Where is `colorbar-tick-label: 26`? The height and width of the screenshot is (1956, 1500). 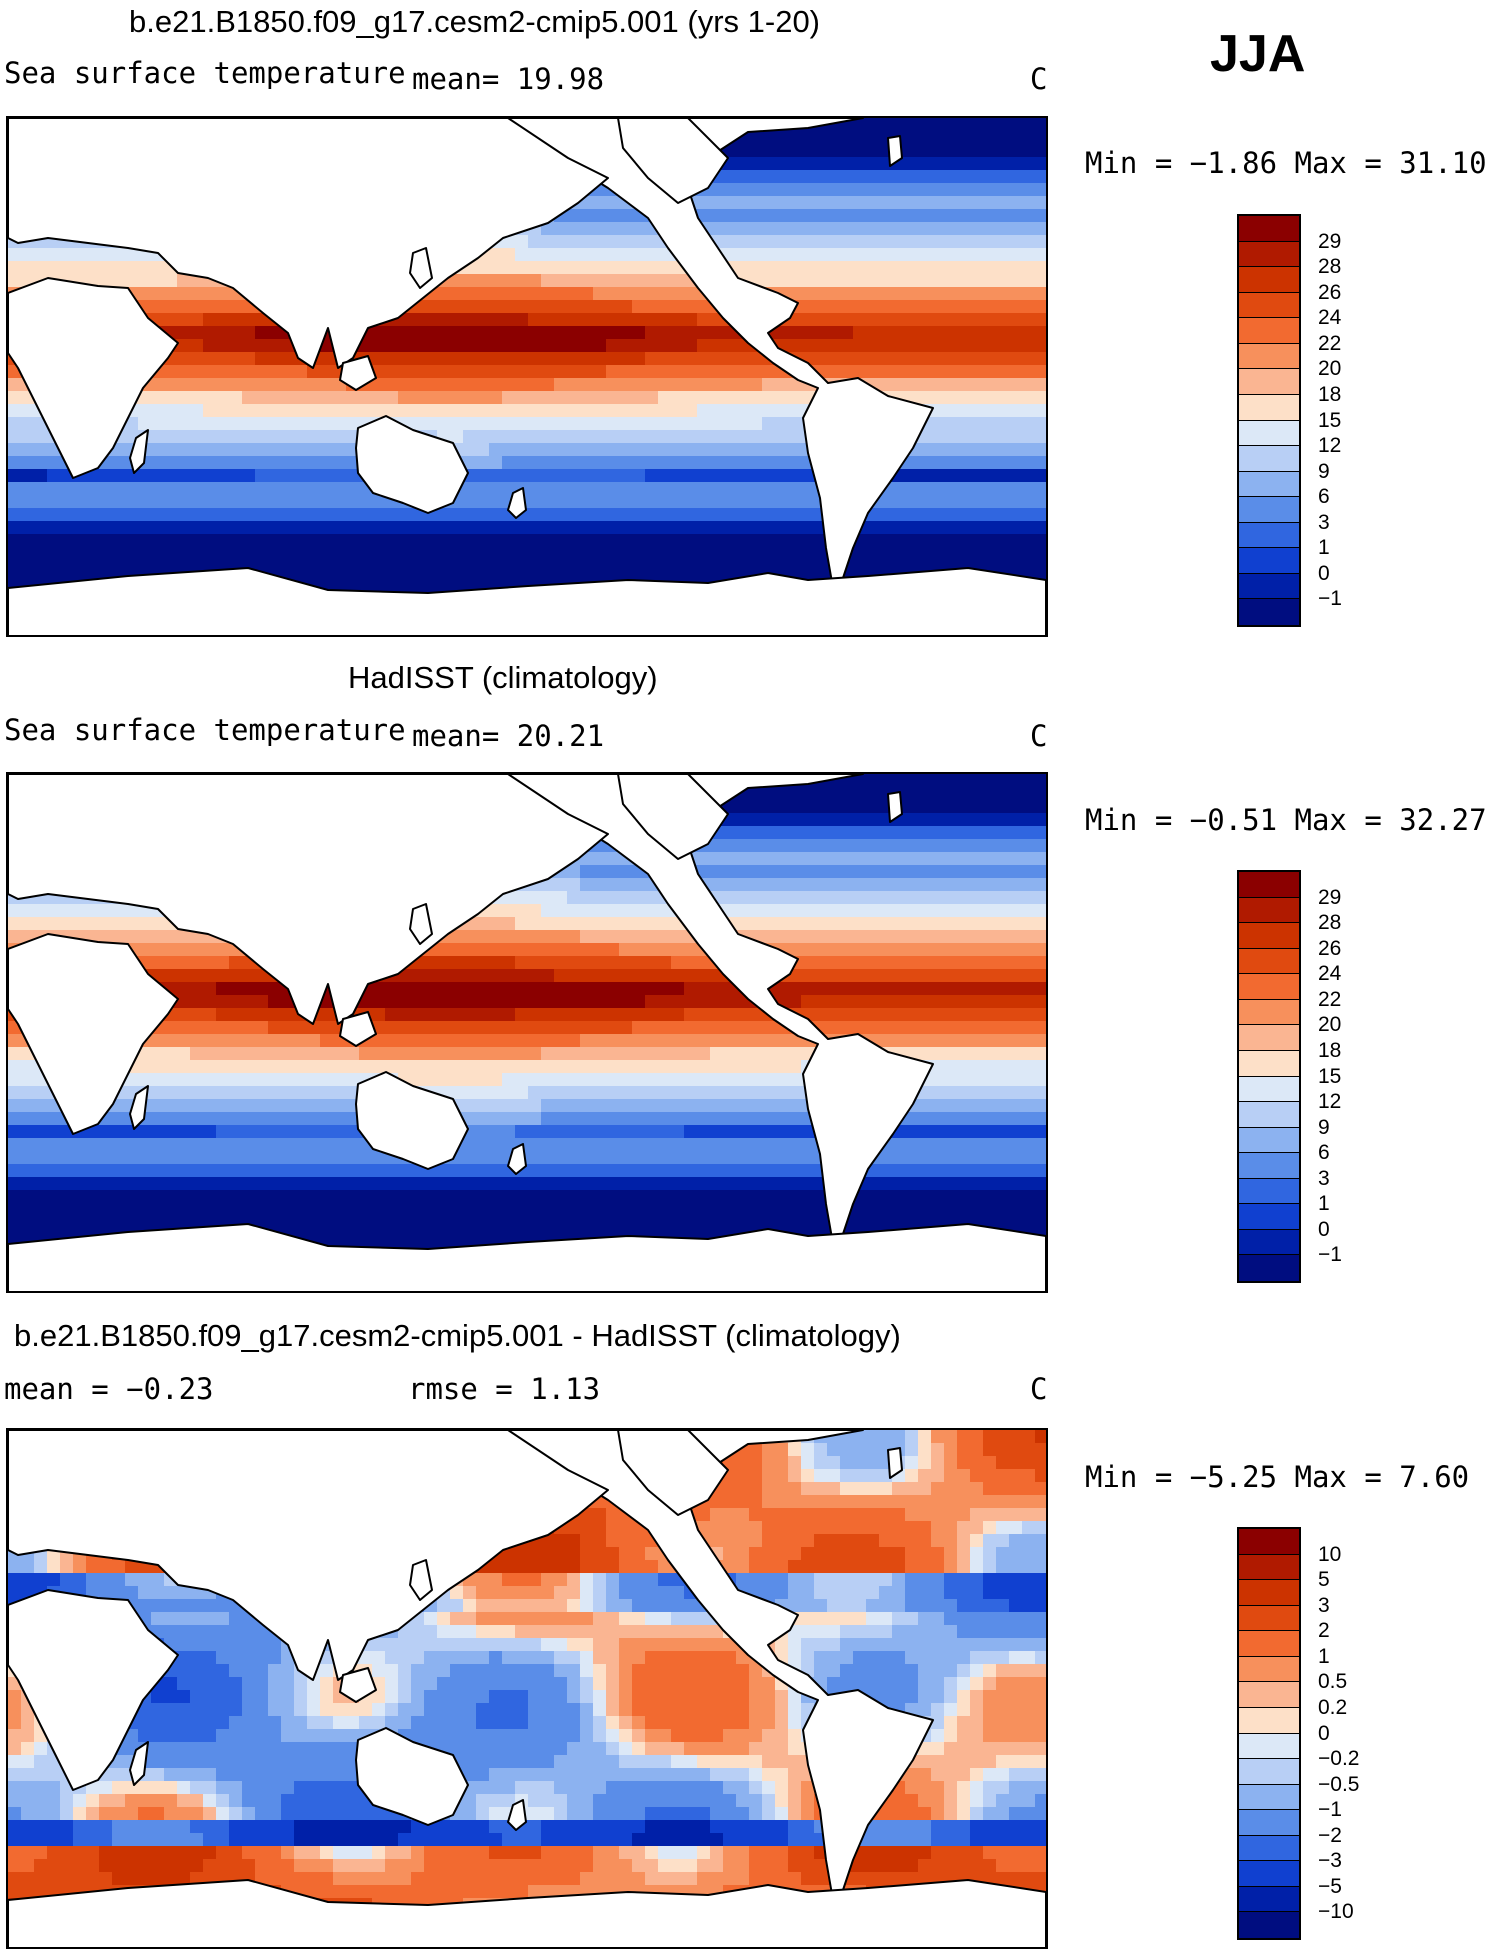 colorbar-tick-label: 26 is located at coordinates (1330, 948).